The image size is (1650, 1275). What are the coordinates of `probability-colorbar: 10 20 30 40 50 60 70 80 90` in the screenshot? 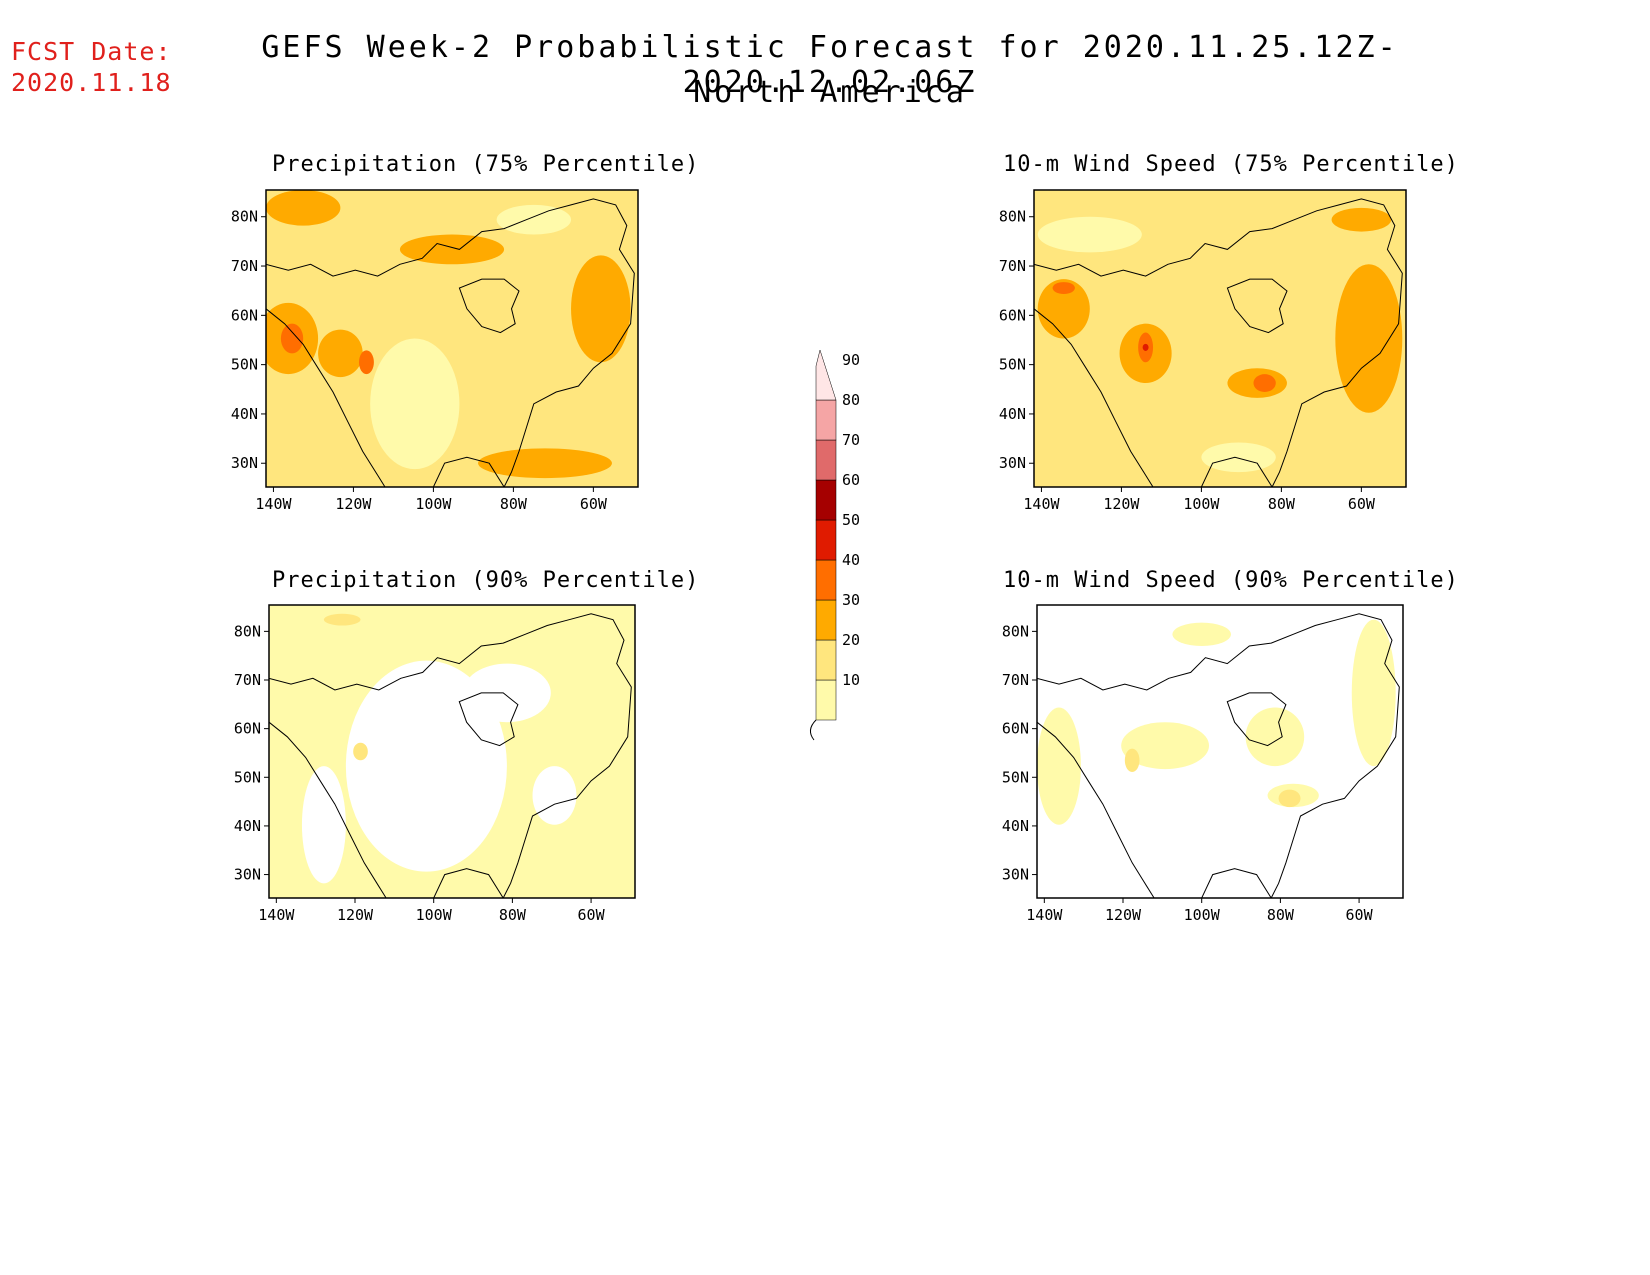 It's located at (835, 545).